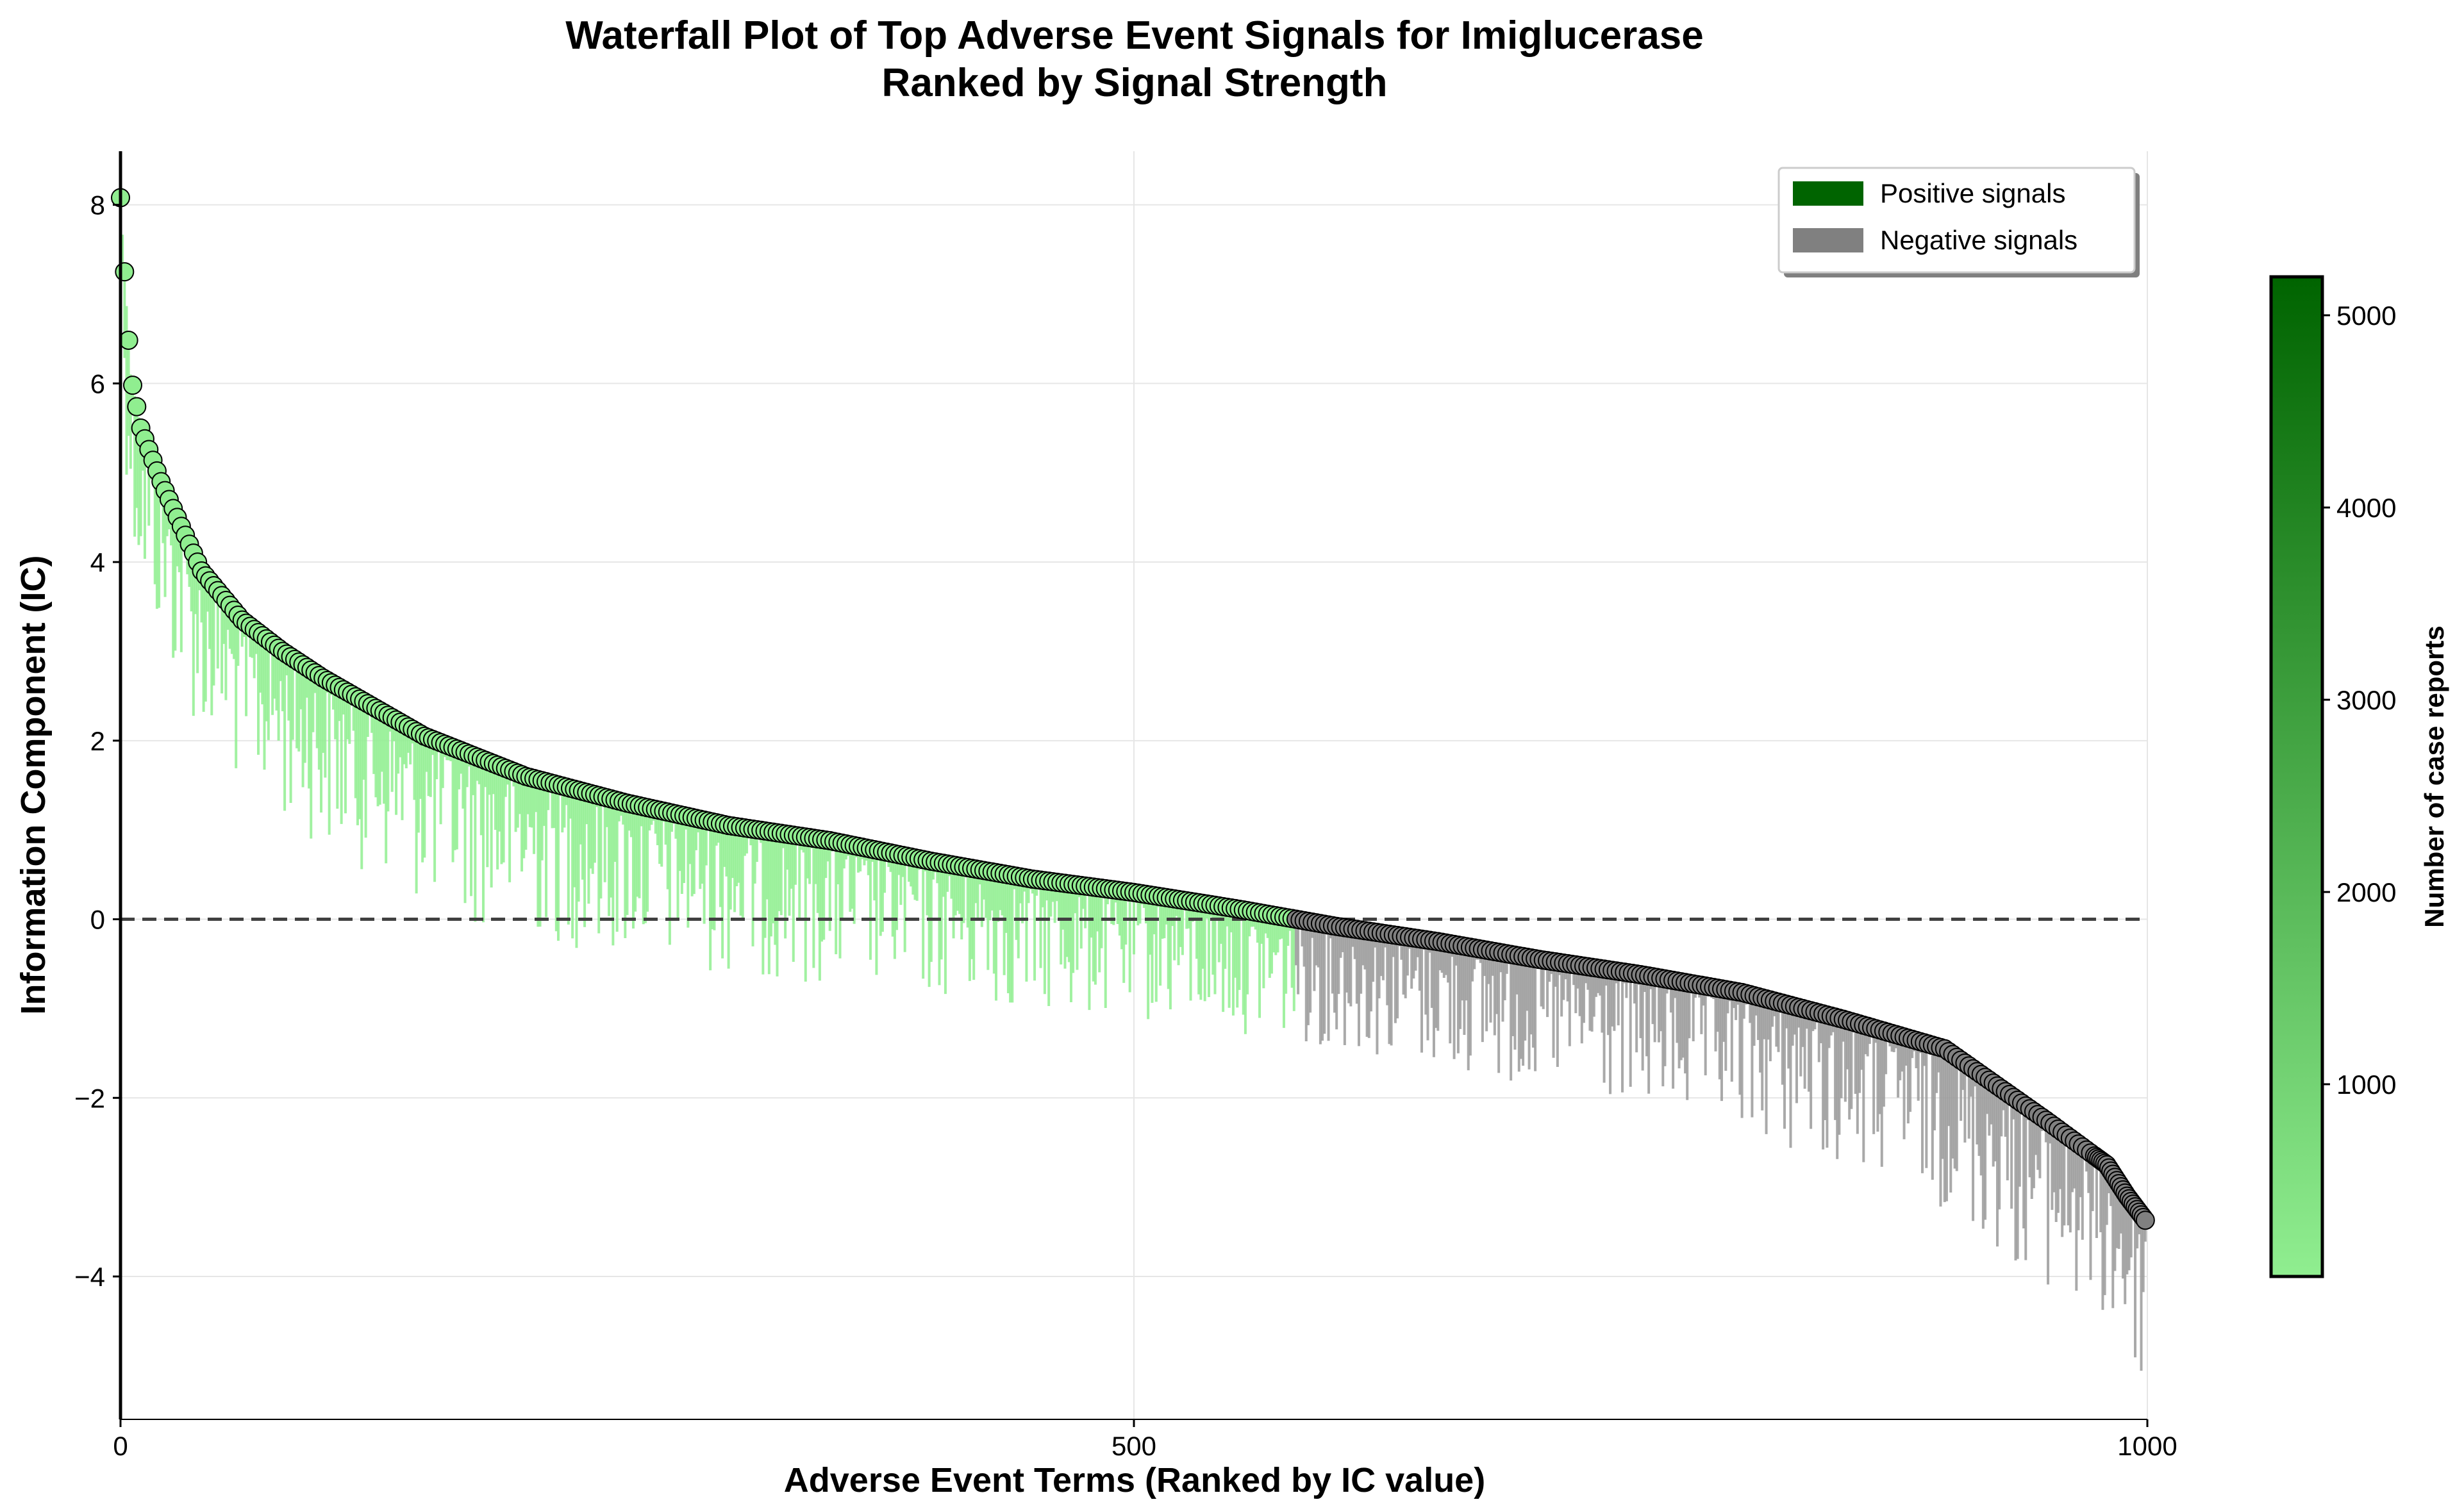 Image resolution: width=2464 pixels, height=1511 pixels. What do you see at coordinates (2147, 1446) in the screenshot?
I see `x-tick-label: 1000` at bounding box center [2147, 1446].